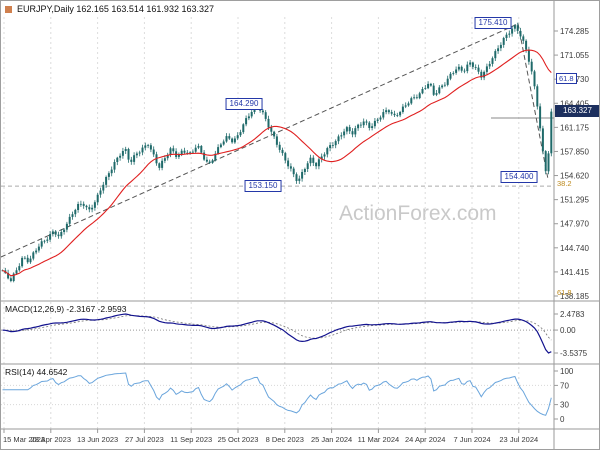  What do you see at coordinates (574, 296) in the screenshot?
I see `svg-text: 138.185` at bounding box center [574, 296].